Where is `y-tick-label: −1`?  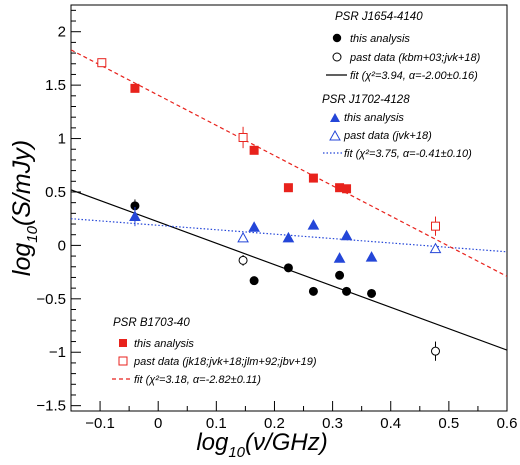
y-tick-label: −1 is located at coordinates (57, 352).